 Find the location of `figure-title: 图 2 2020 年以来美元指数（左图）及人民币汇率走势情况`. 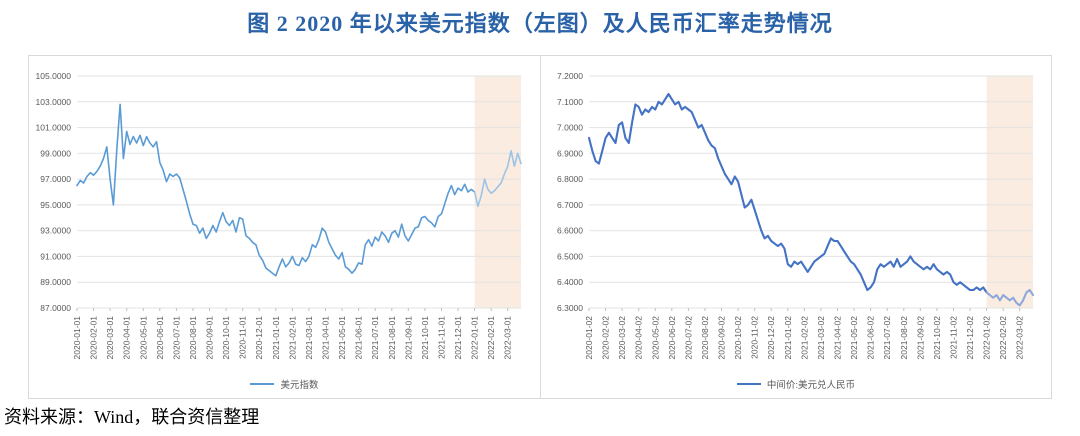

figure-title: 图 2 2020 年以来美元指数（左图）及人民币汇率走势情况 is located at coordinates (540, 23).